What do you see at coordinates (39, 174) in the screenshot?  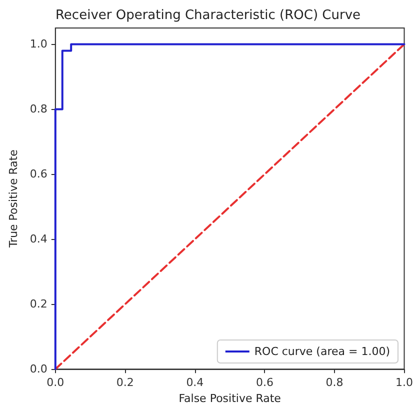 I see `y-tick-label: 0.6` at bounding box center [39, 174].